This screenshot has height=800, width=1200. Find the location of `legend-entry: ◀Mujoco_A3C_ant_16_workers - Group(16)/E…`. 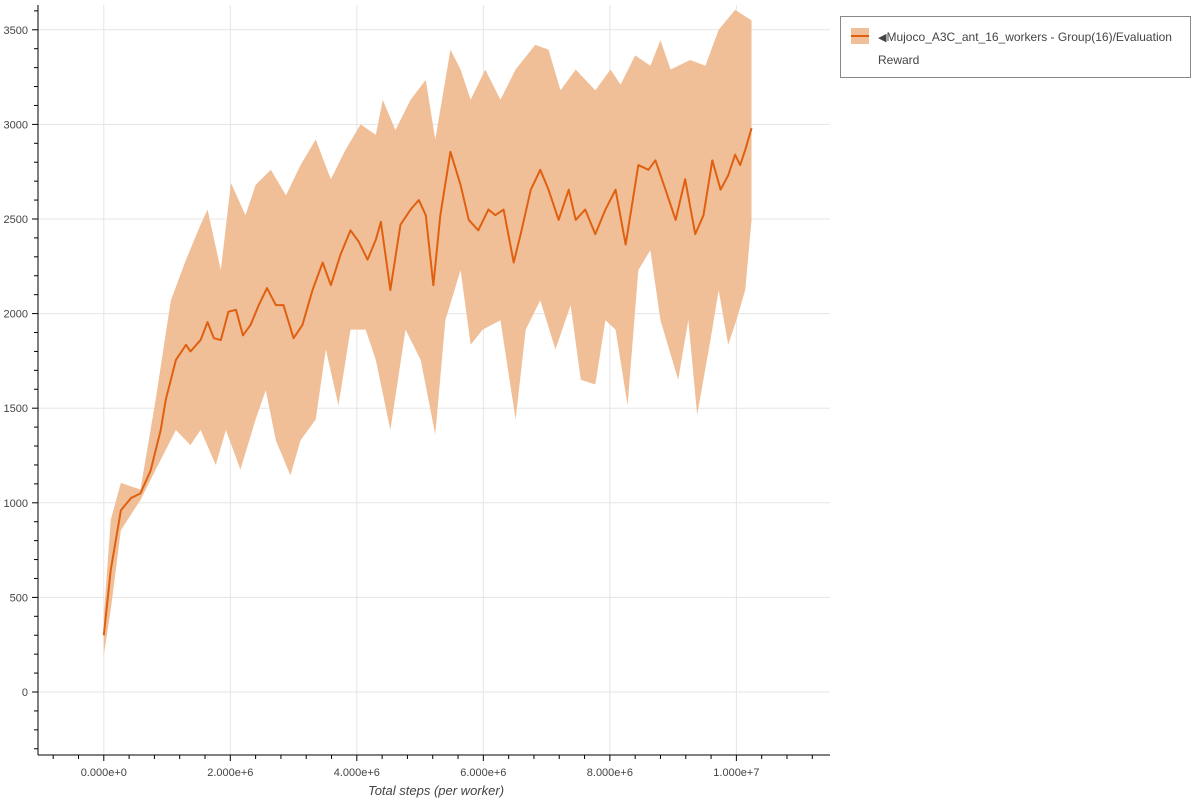

legend-entry: ◀Mujoco_A3C_ant_16_workers - Group(16)/E… is located at coordinates (1033, 48).